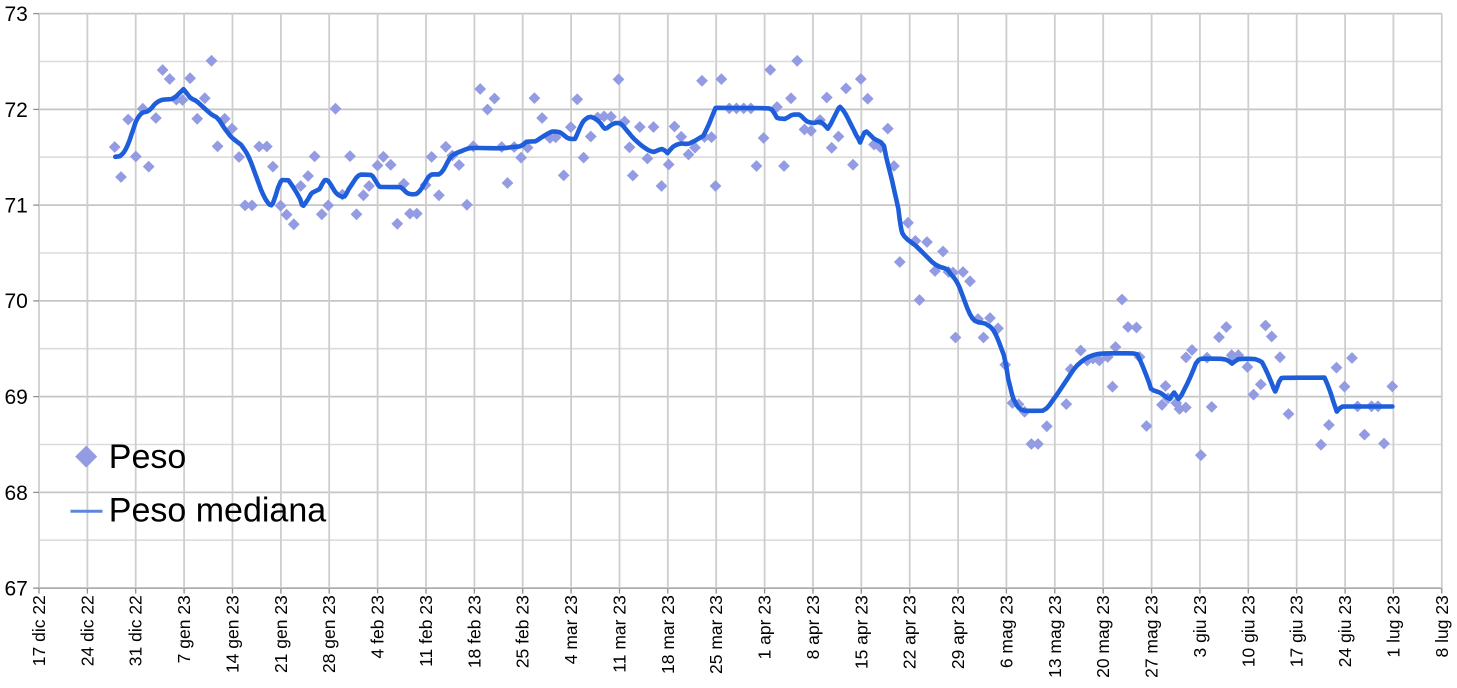 This screenshot has height=688, width=1457. Describe the element at coordinates (620, 634) in the screenshot. I see `svg-text: 11 mar 23` at that location.